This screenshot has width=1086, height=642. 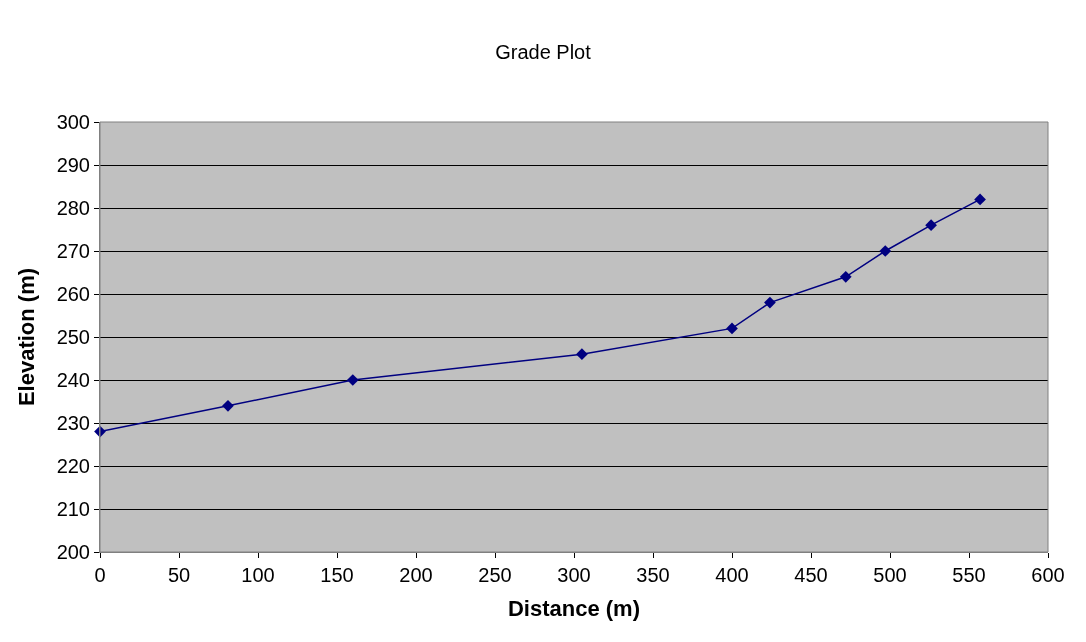 I want to click on chart-title: Grade Plot, so click(x=543, y=51).